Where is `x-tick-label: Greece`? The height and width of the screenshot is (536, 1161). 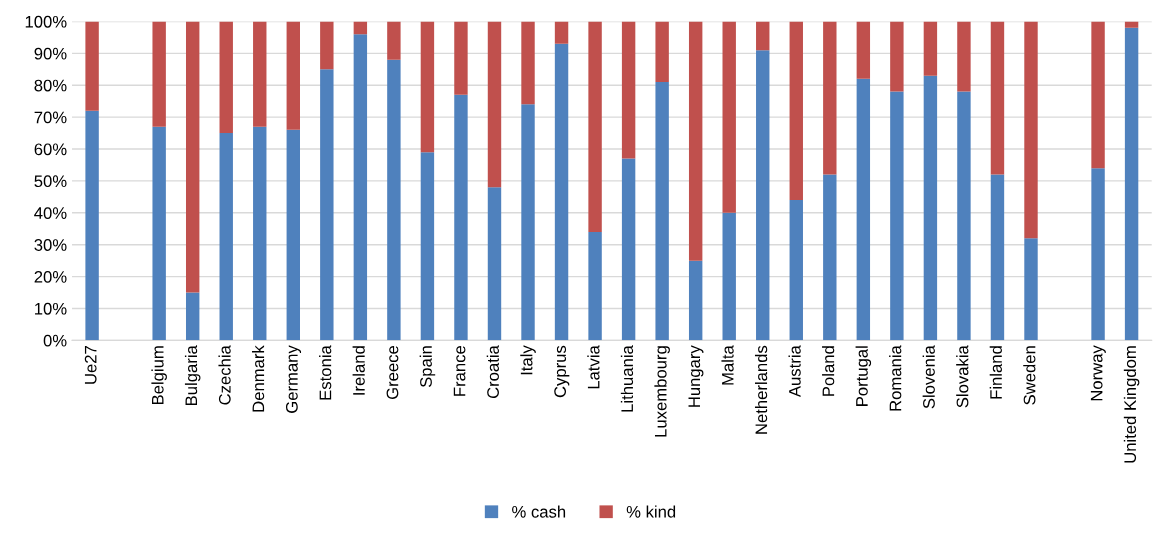 x-tick-label: Greece is located at coordinates (392, 372).